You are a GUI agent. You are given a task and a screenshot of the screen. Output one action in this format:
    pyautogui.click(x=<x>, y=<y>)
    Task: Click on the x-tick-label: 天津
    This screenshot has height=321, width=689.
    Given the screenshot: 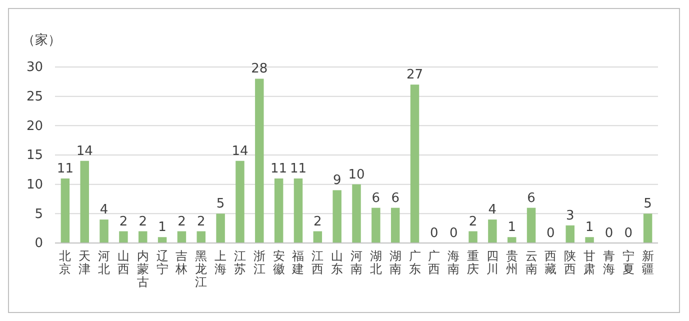 What is the action you would take?
    pyautogui.click(x=84, y=262)
    